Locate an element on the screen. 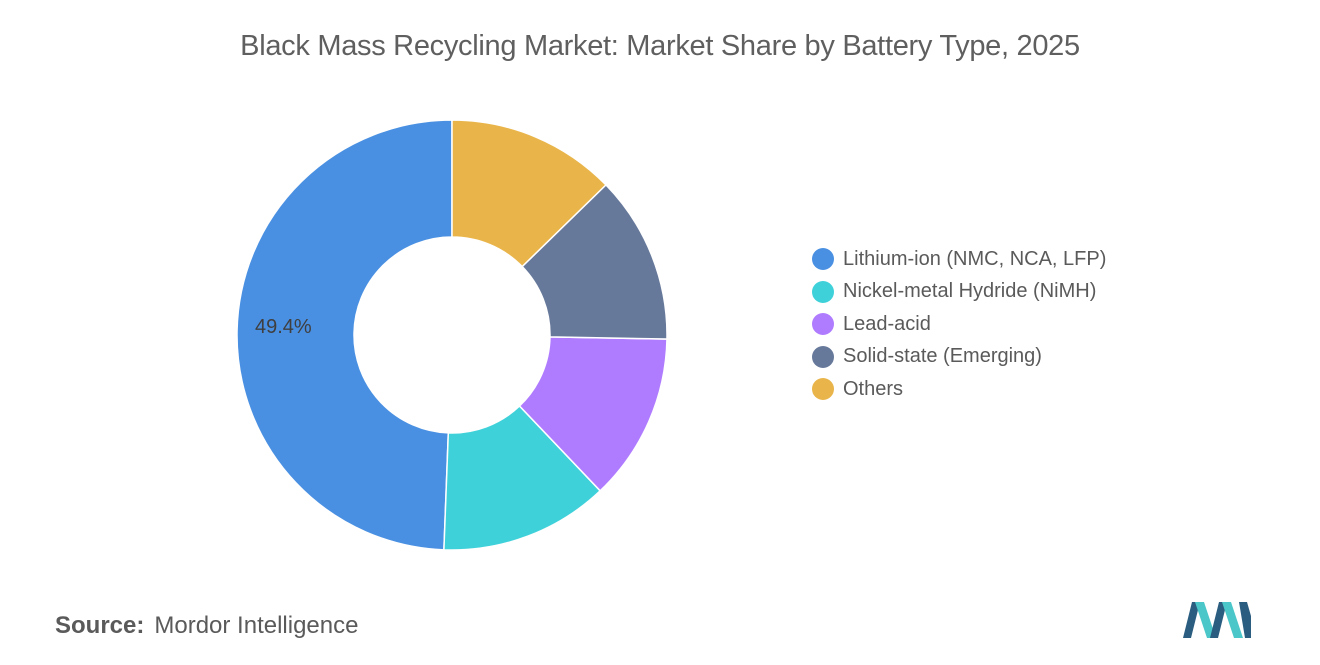  source-line: Source: Mordor Intelligence is located at coordinates (206, 626).